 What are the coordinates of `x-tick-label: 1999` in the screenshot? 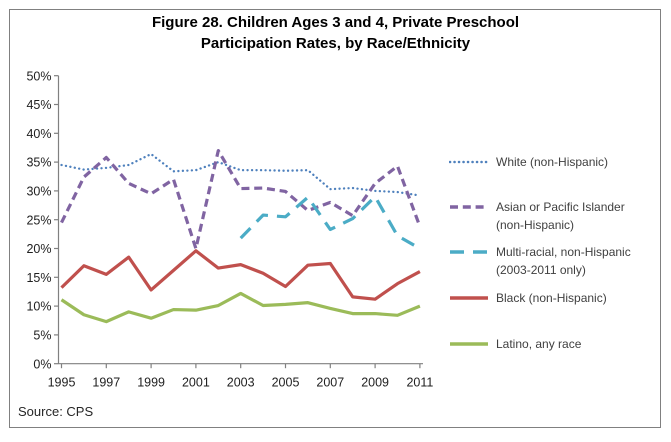 It's located at (151, 383).